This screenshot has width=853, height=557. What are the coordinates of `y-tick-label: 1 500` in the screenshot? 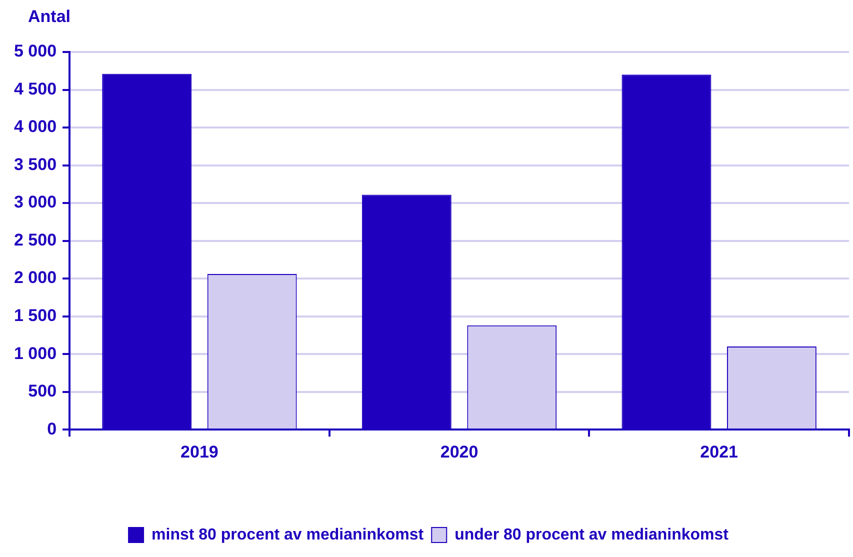 It's located at (35, 316).